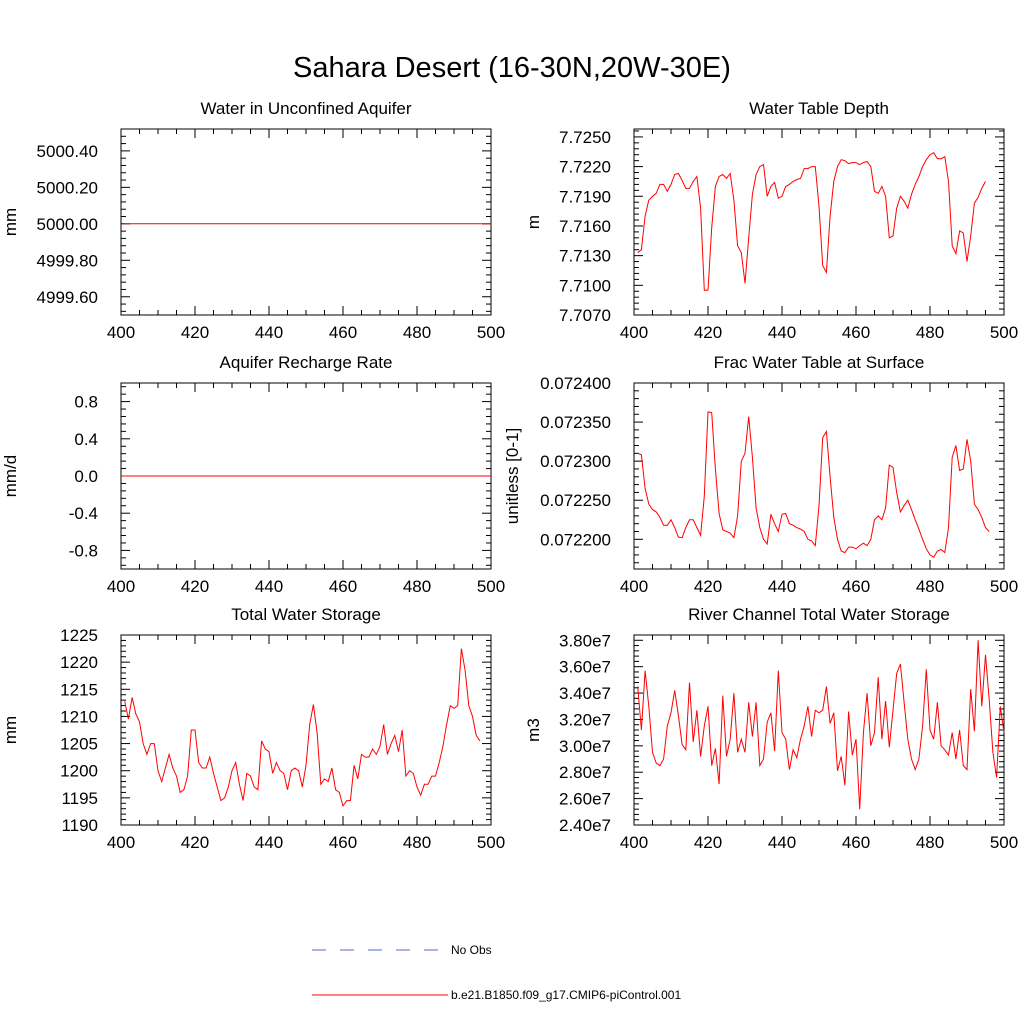 Image resolution: width=1024 pixels, height=1024 pixels. Describe the element at coordinates (83, 550) in the screenshot. I see `y-tick-label: -0.8` at that location.